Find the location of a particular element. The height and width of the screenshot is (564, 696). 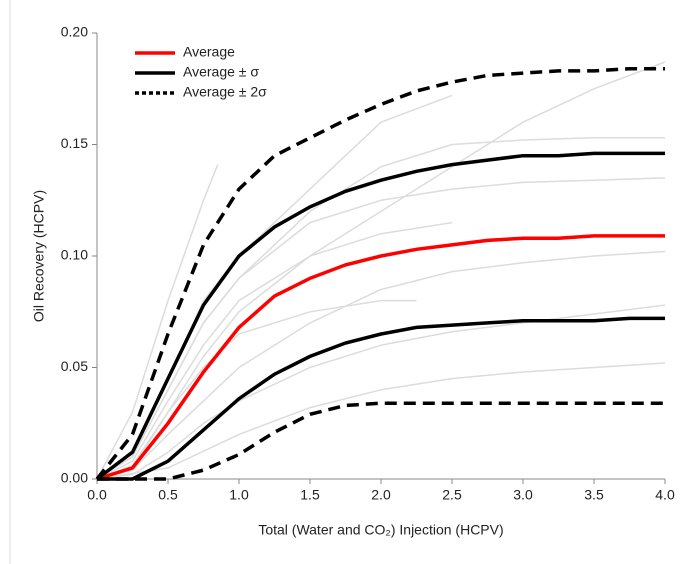

x-tick-label: 0.5 is located at coordinates (168, 495).